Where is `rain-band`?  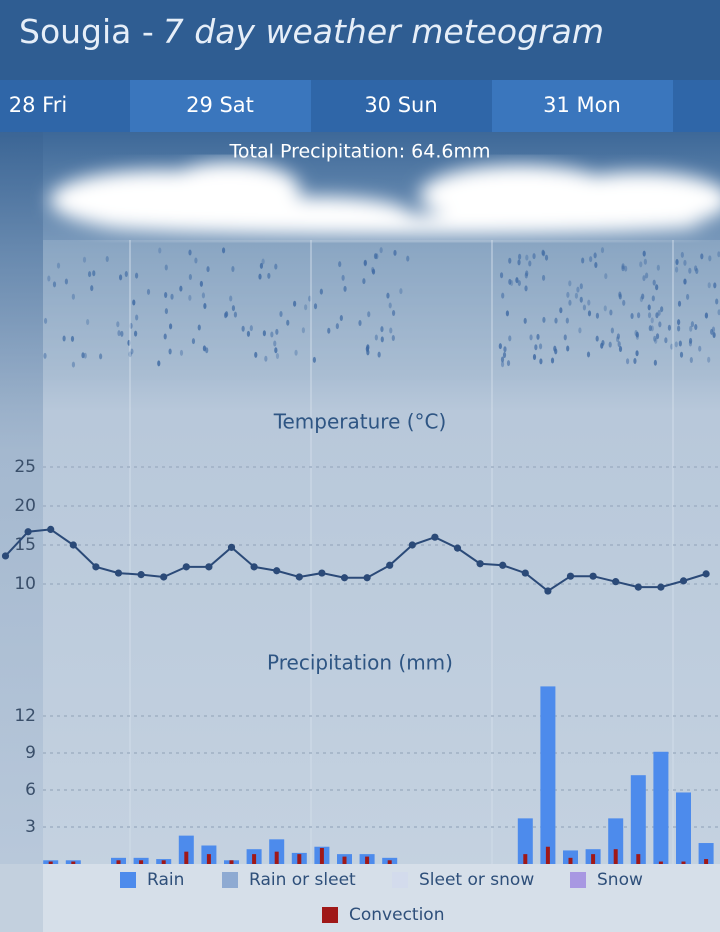
rain-band is located at coordinates (381, 310).